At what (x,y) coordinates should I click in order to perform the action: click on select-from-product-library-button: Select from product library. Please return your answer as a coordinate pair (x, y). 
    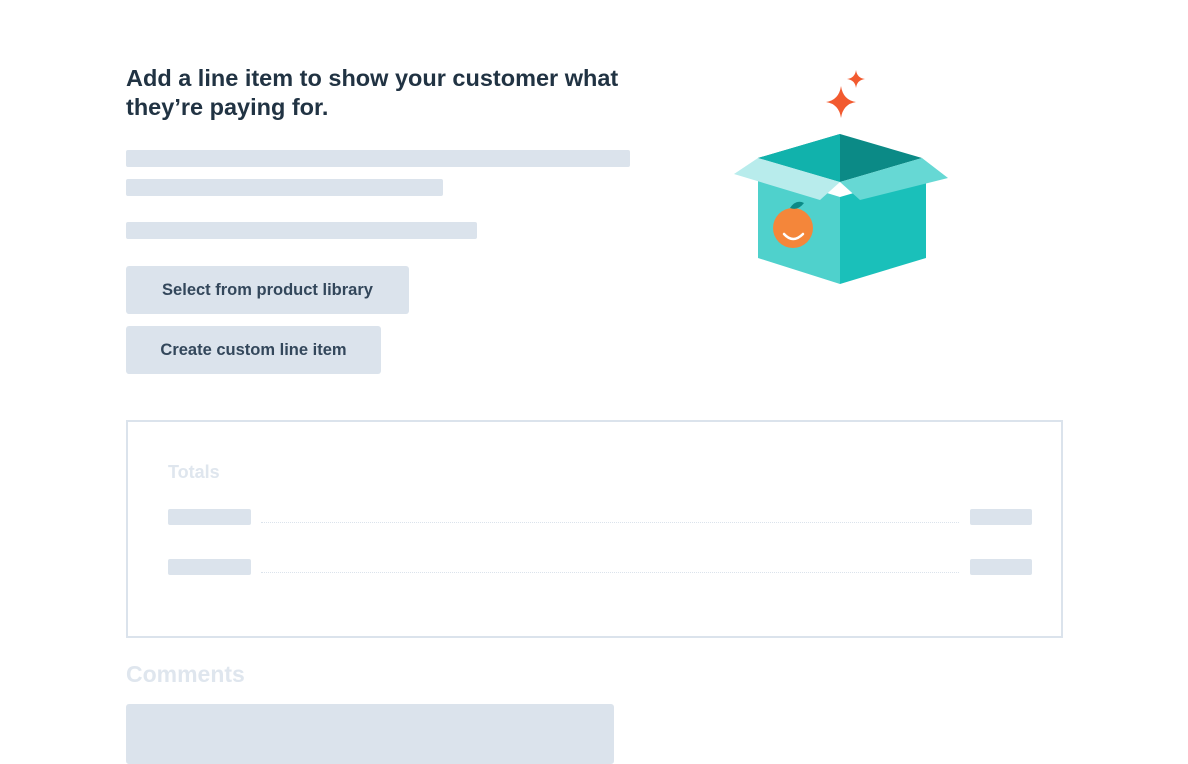
    Looking at the image, I should click on (267, 290).